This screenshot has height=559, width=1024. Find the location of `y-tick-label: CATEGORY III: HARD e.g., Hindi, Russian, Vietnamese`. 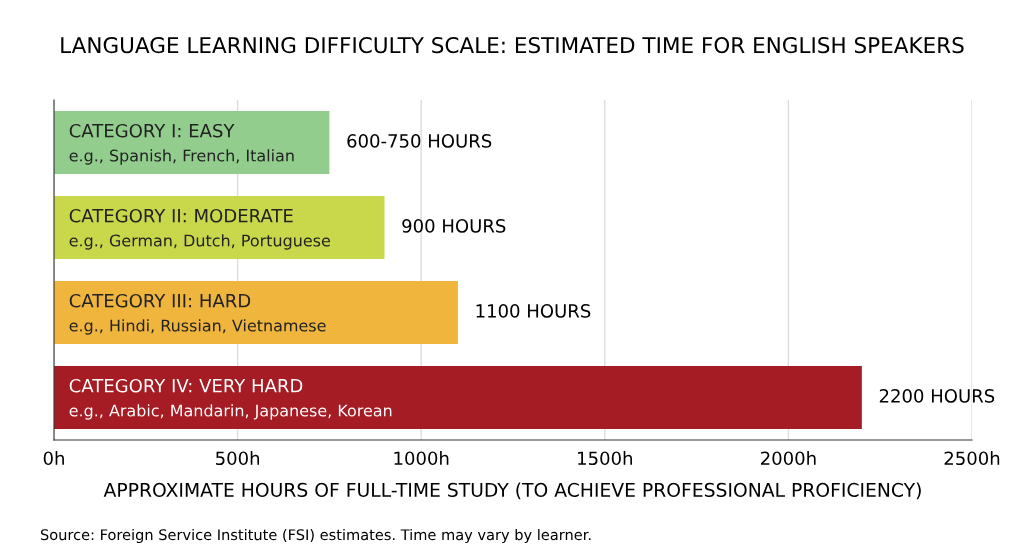

y-tick-label: CATEGORY III: HARD e.g., Hindi, Russian, Vietnamese is located at coordinates (197, 314).